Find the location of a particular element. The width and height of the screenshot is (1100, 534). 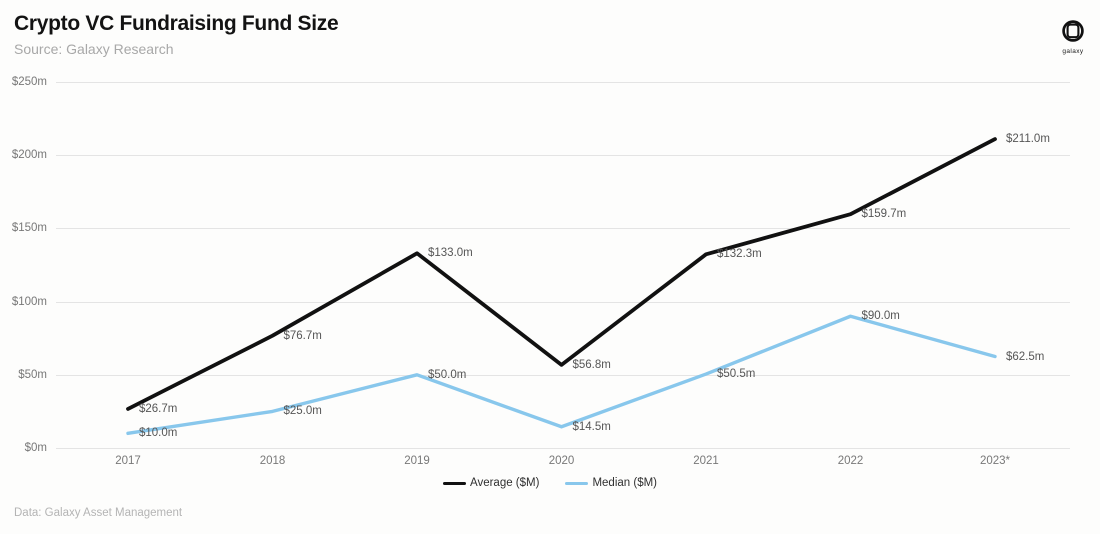

point-value-label: $10.0m is located at coordinates (158, 433).